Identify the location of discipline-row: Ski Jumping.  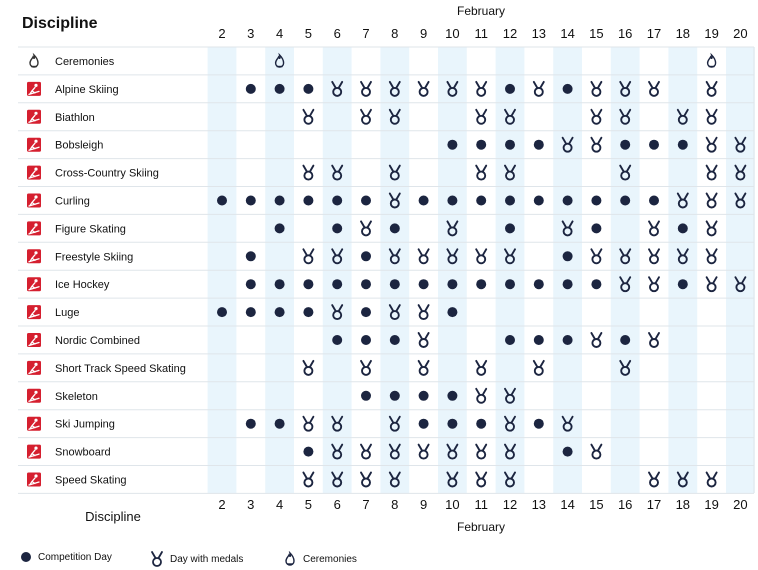
(300, 423).